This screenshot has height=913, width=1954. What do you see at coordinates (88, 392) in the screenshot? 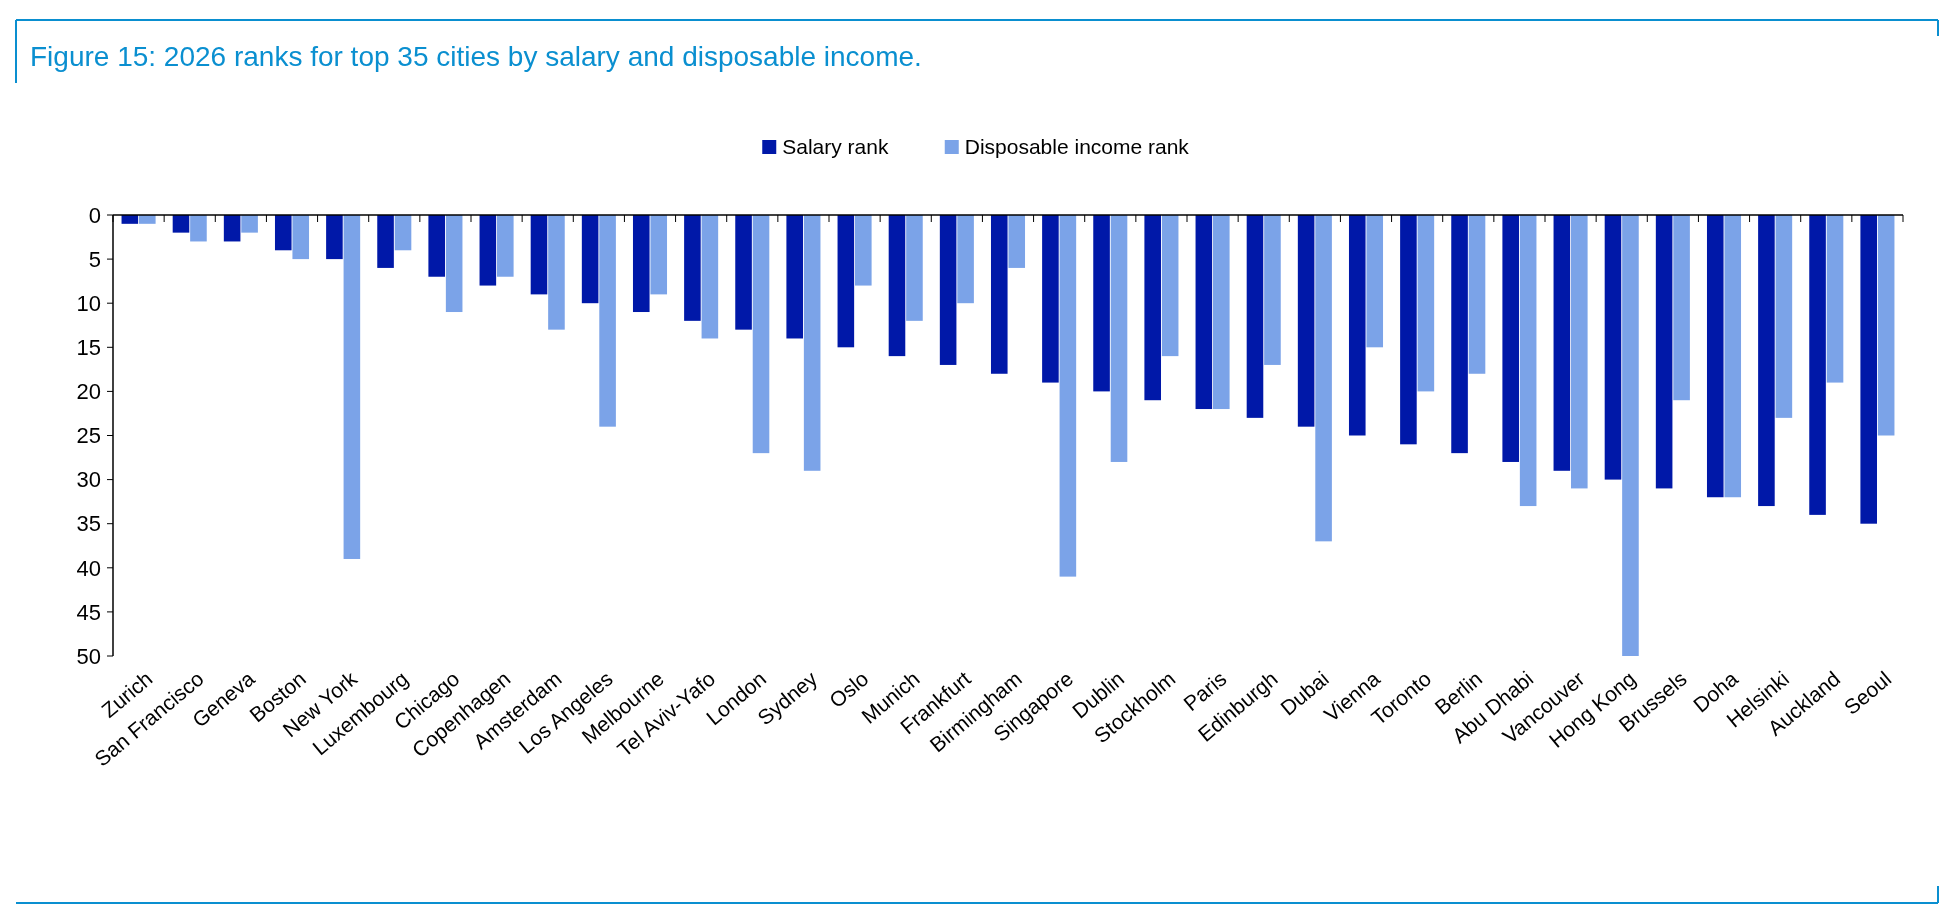
I see `y-tick-label: 20` at bounding box center [88, 392].